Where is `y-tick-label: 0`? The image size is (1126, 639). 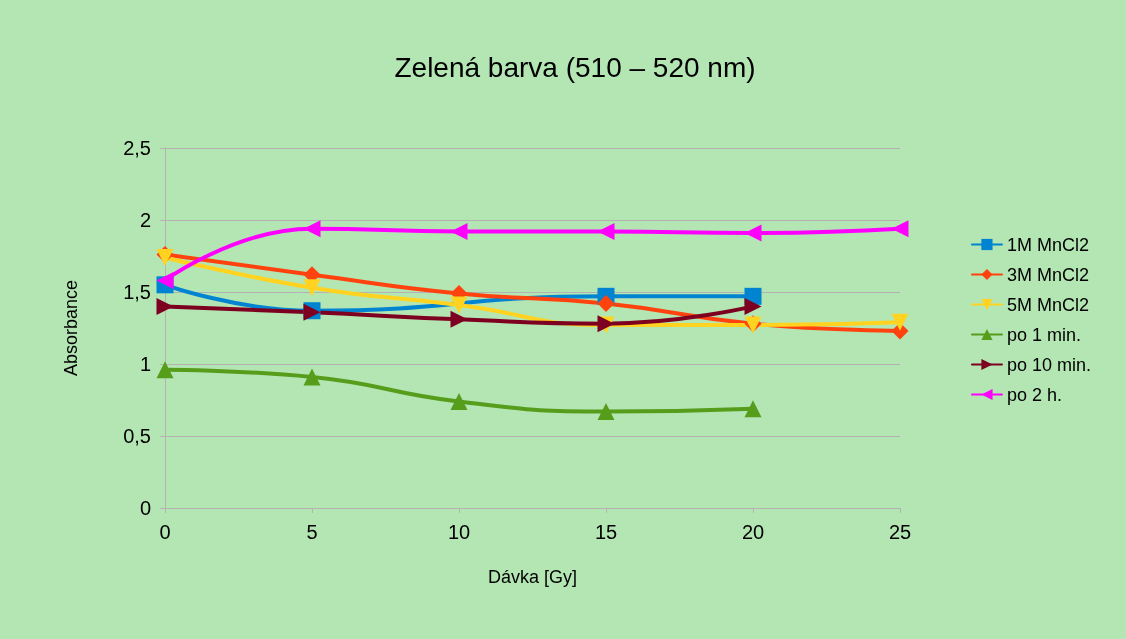
y-tick-label: 0 is located at coordinates (145, 508).